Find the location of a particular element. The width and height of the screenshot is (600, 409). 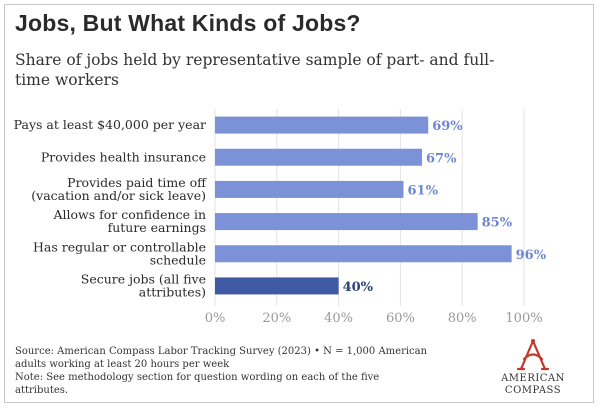

x-tick-label: 0% is located at coordinates (215, 318).